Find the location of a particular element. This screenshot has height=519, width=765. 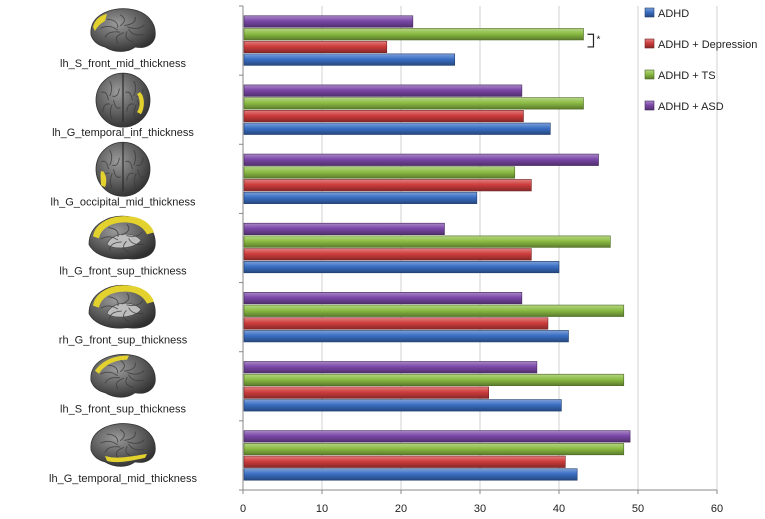

category-label: rh_G_front_sup_thickness is located at coordinates (123, 341).